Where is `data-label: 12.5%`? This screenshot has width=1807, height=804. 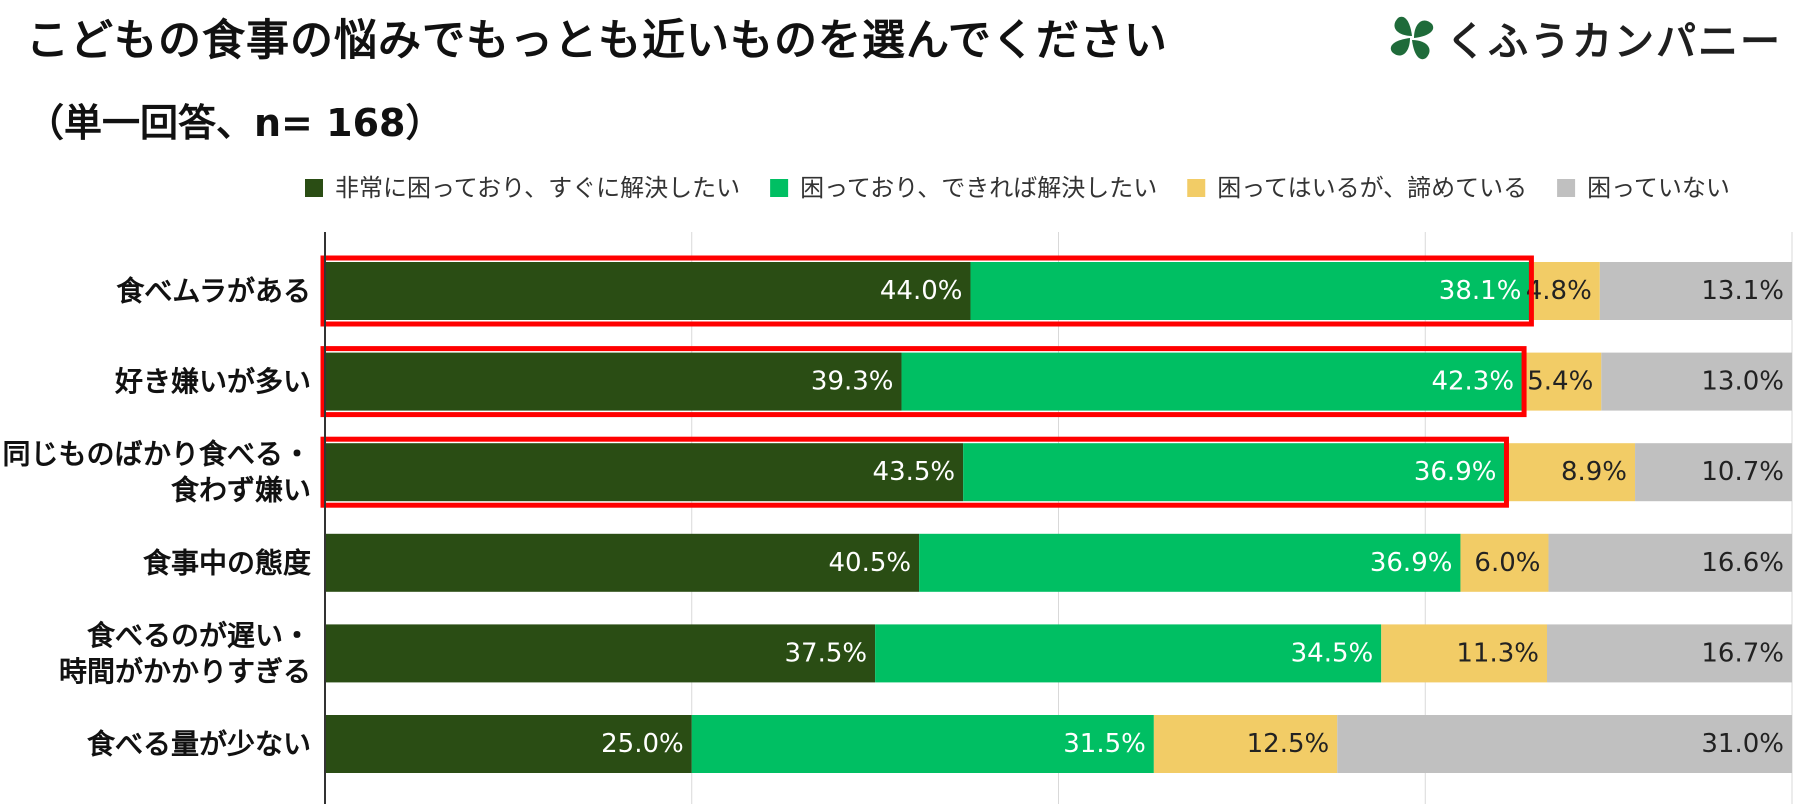
data-label: 12.5% is located at coordinates (1288, 744).